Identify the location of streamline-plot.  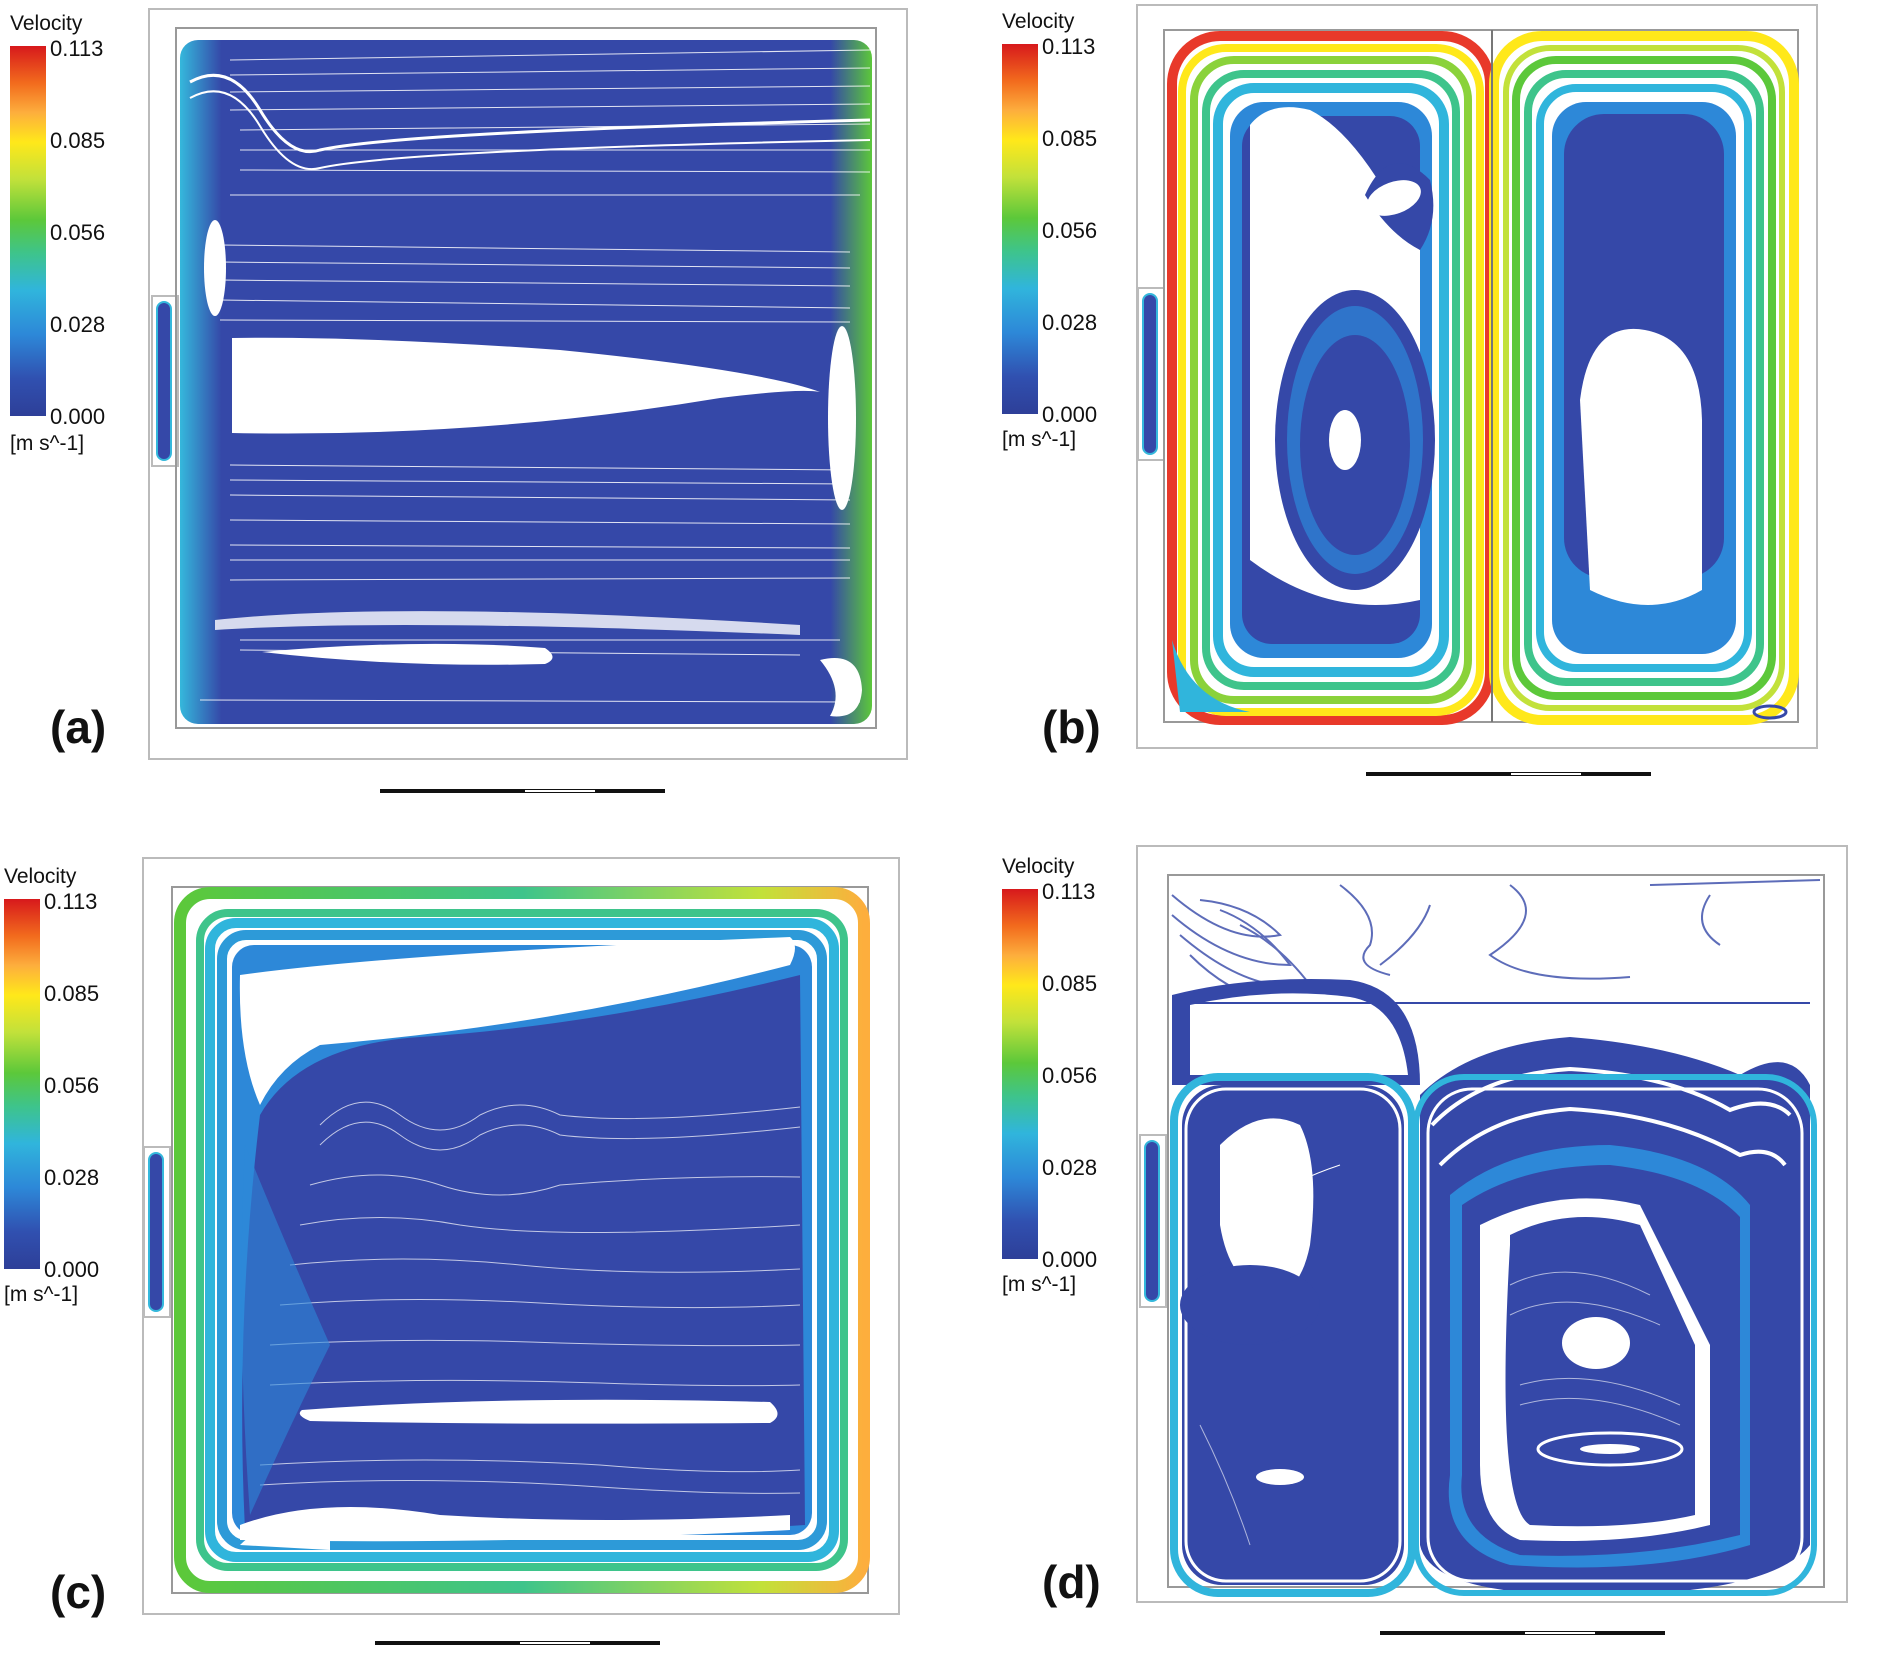
(1468, 377).